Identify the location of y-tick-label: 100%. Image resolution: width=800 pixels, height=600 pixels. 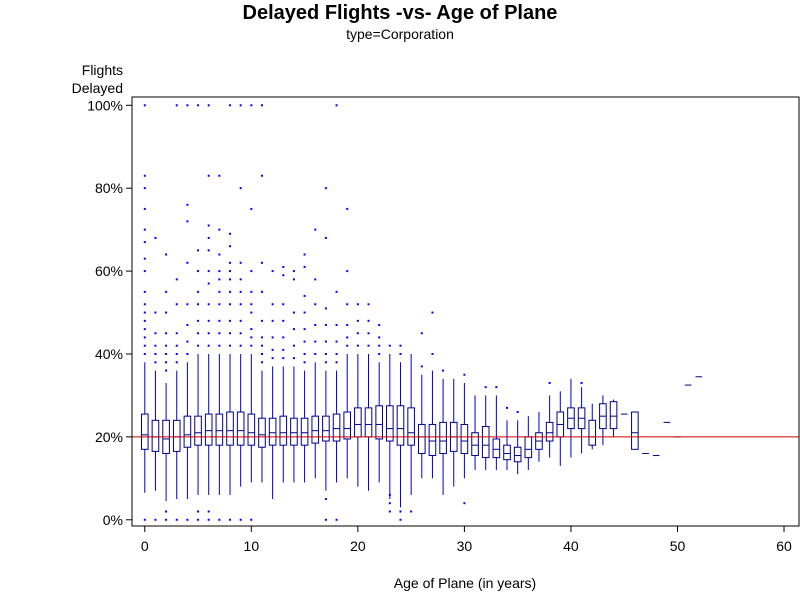
(105, 105).